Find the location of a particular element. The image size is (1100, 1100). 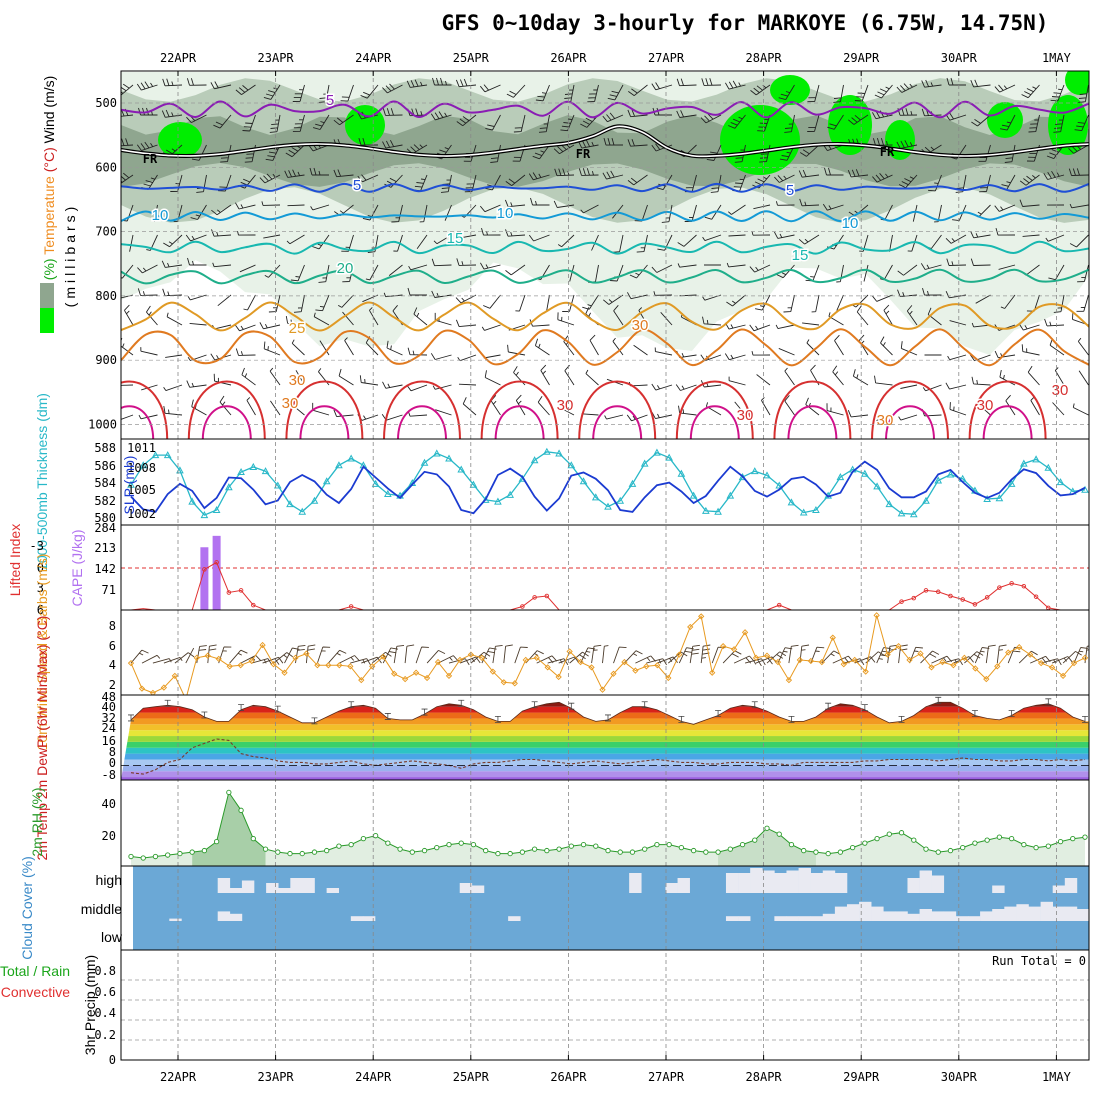

x-tick-bottom: 28APR is located at coordinates (764, 1077).